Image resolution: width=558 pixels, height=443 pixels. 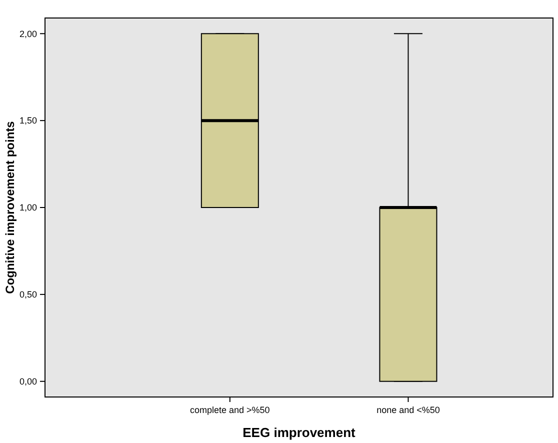 I want to click on x-axis-title: EEG improvement, so click(x=299, y=432).